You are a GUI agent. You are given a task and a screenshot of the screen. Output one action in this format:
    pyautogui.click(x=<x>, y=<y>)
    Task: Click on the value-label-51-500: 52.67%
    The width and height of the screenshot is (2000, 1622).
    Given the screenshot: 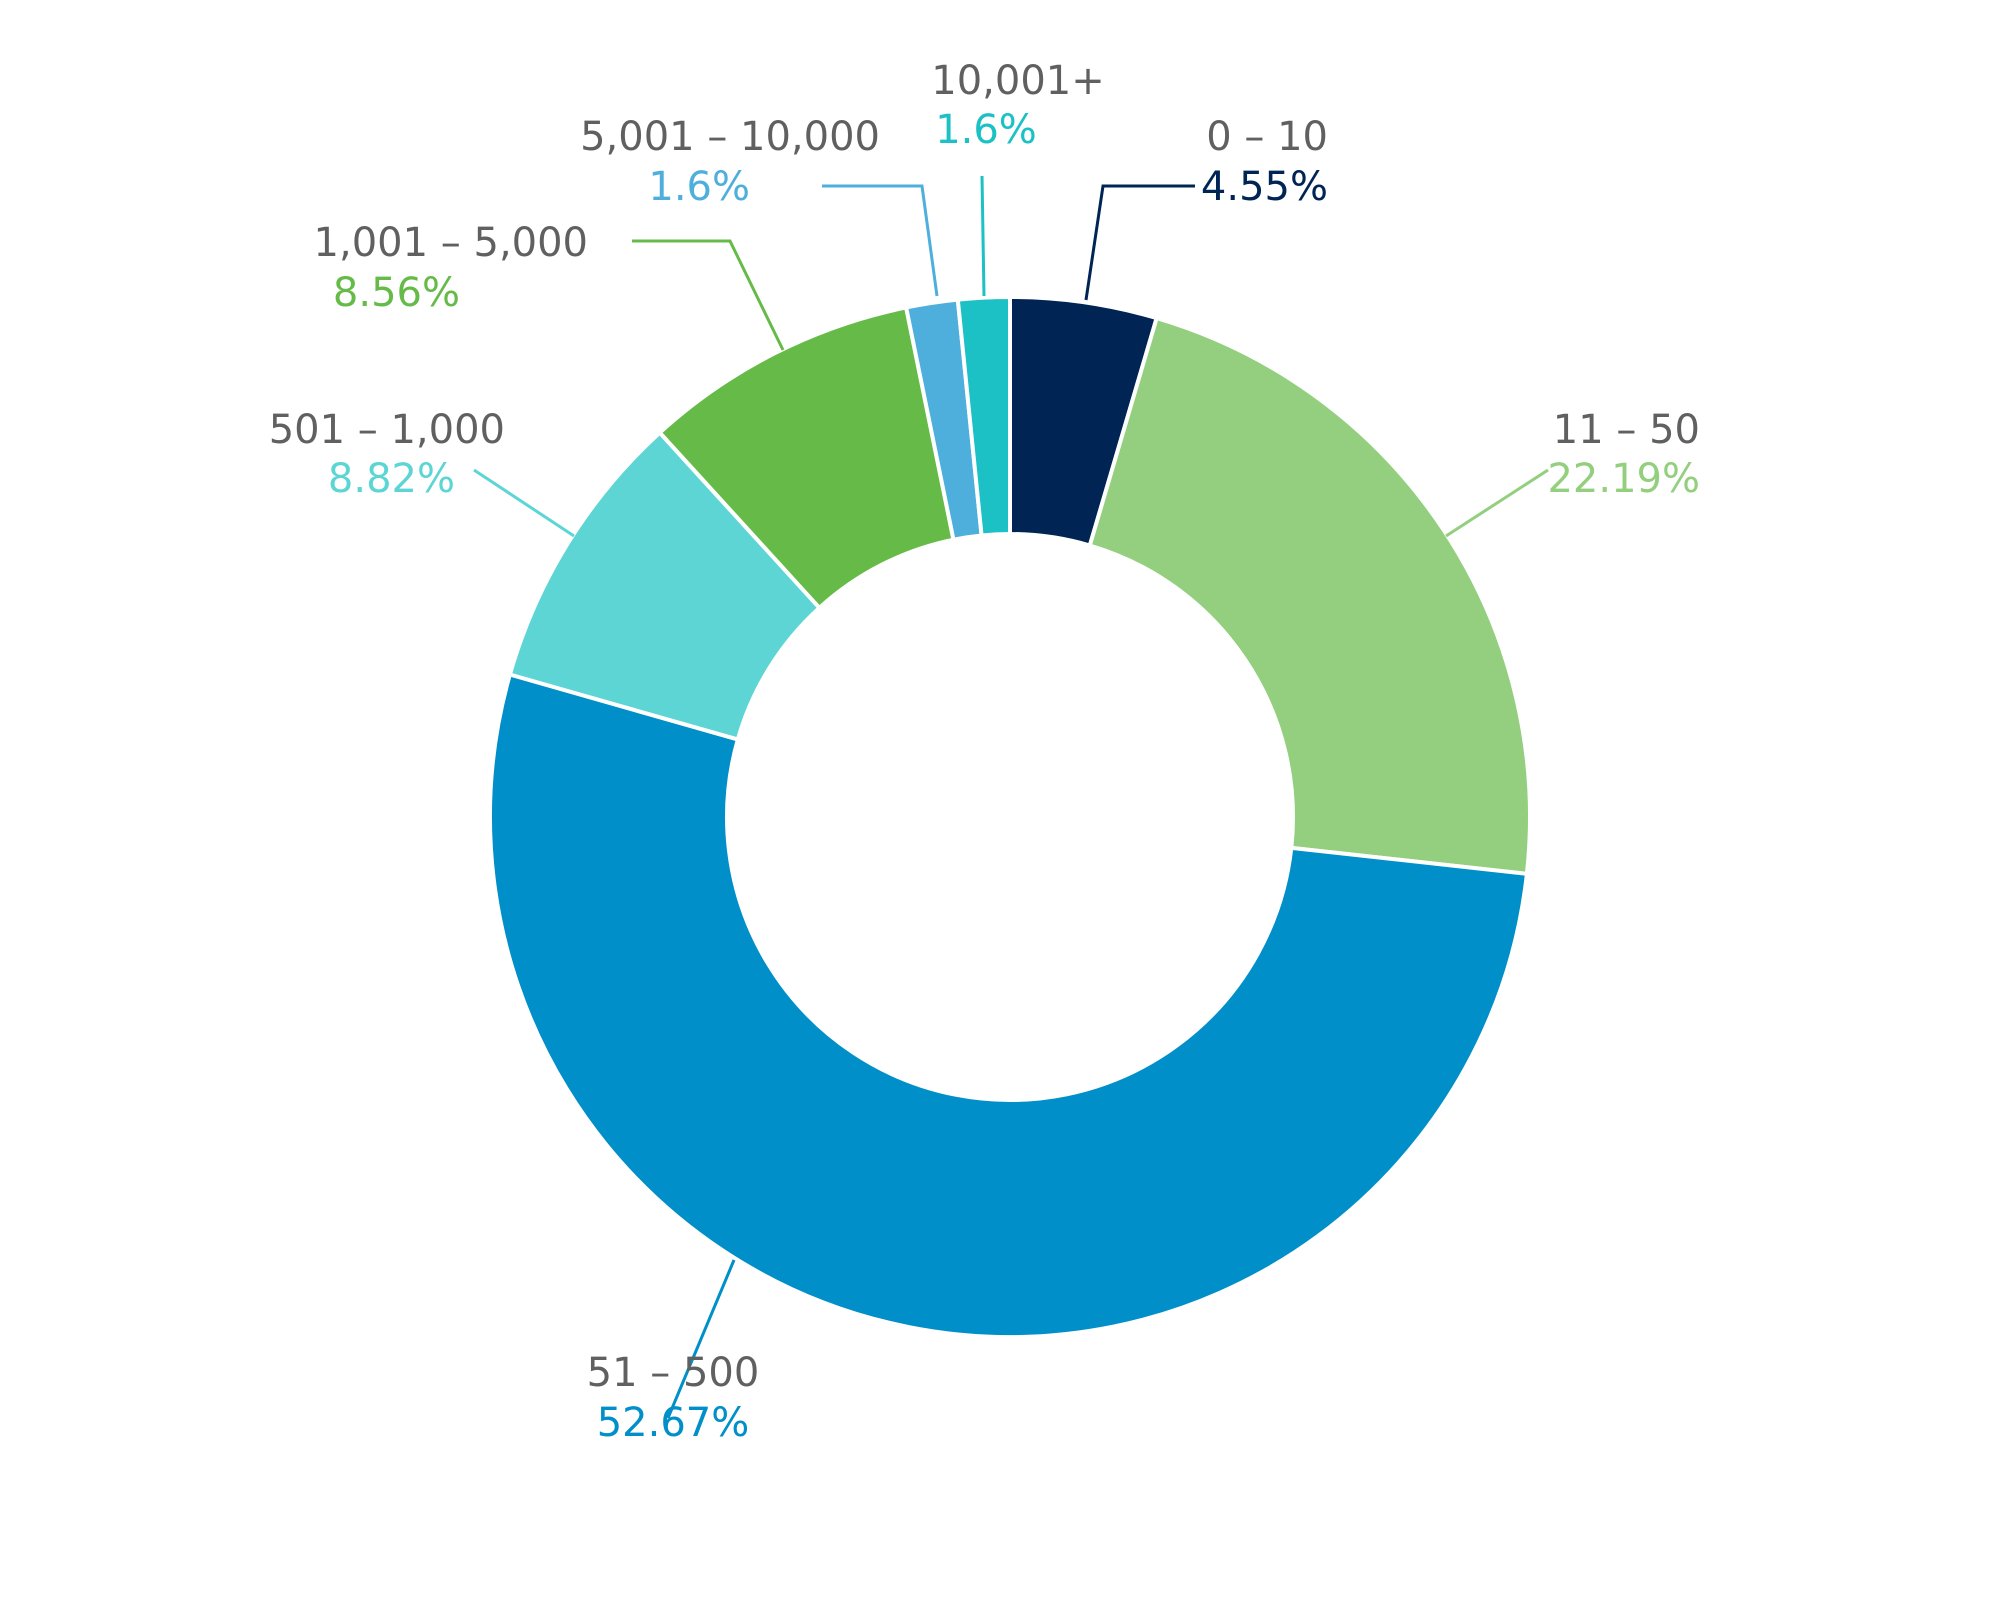 What is the action you would take?
    pyautogui.click(x=673, y=1423)
    